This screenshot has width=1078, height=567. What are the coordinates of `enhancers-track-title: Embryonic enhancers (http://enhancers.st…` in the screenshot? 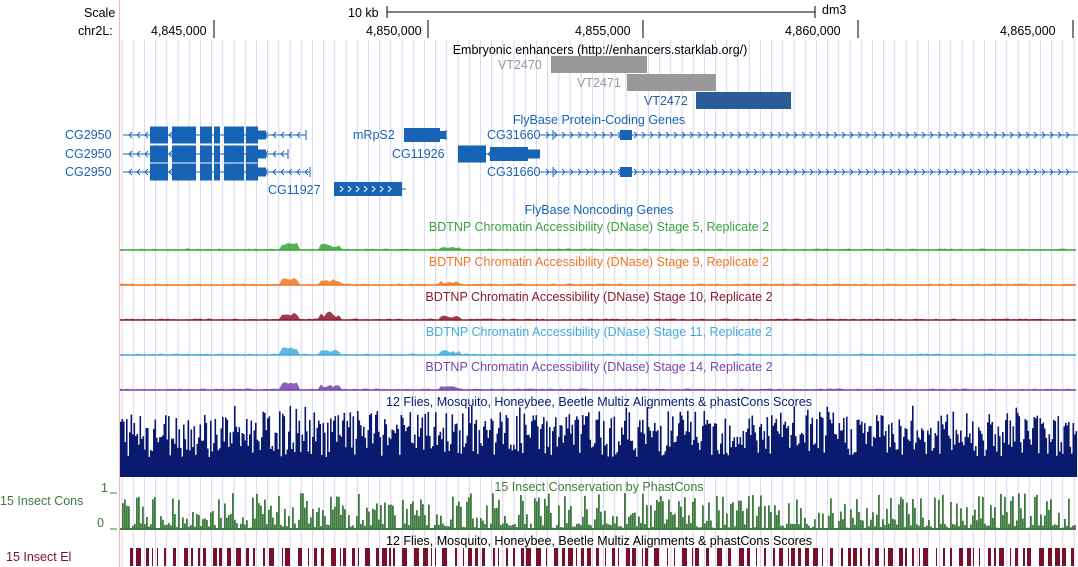 It's located at (600, 50).